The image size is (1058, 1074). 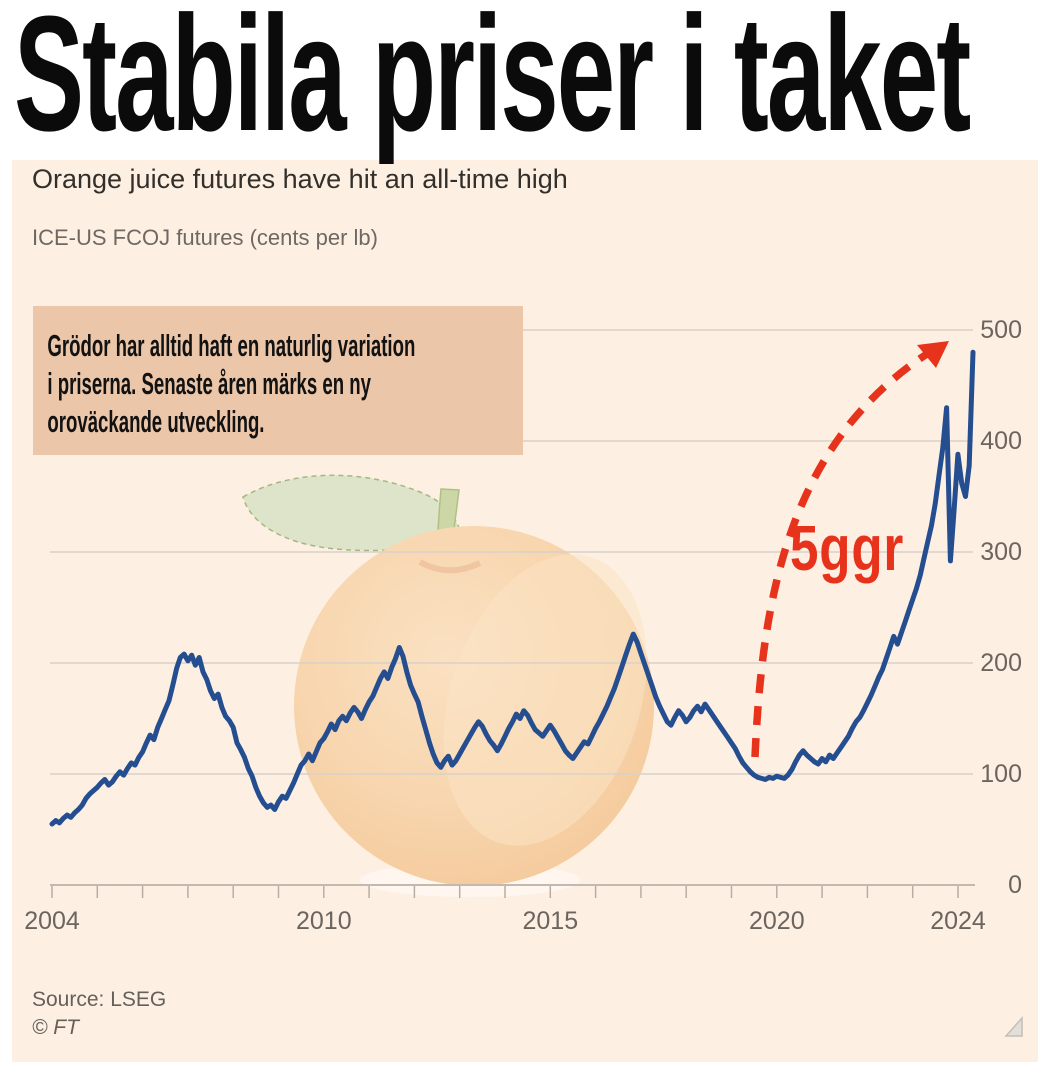 I want to click on y-axis-label: 300, so click(x=1001, y=552).